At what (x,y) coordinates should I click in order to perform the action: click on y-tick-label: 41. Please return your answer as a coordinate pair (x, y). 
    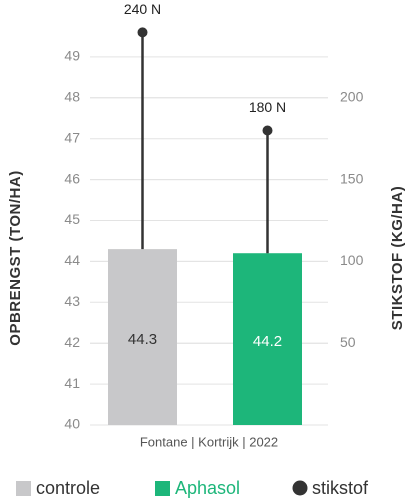
    Looking at the image, I should click on (72, 383).